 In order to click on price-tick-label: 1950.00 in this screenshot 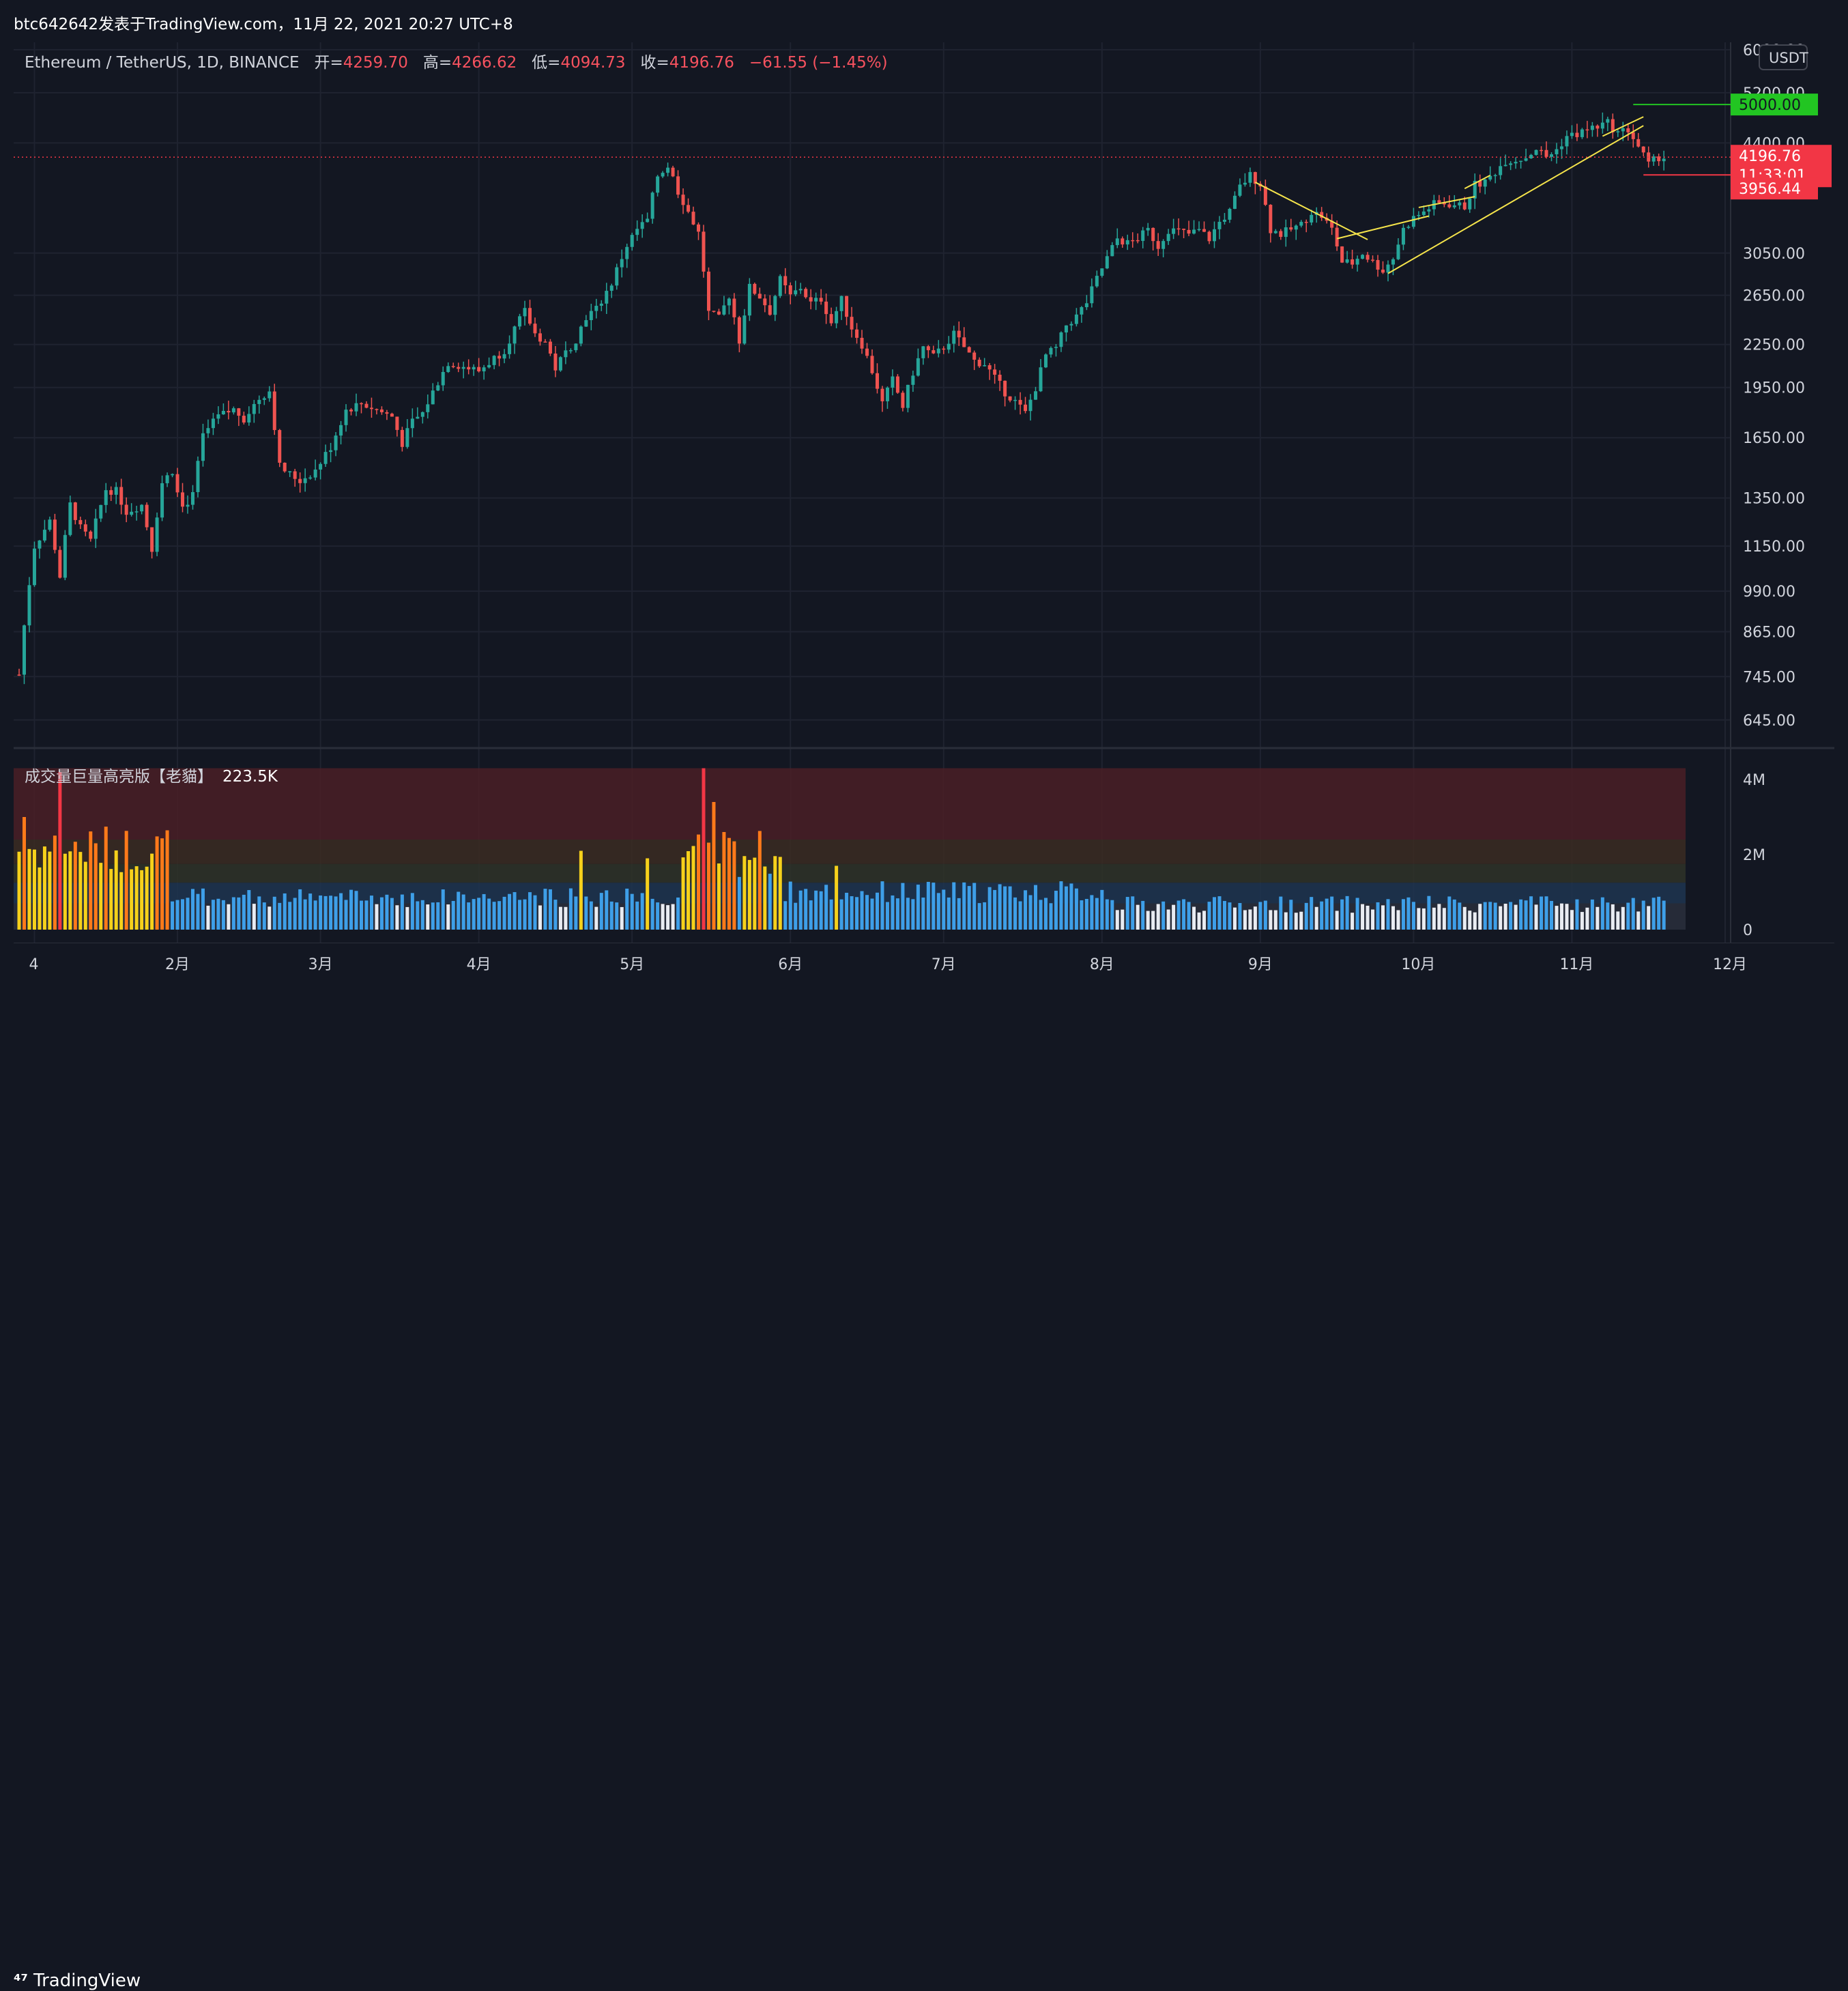, I will do `click(1774, 388)`.